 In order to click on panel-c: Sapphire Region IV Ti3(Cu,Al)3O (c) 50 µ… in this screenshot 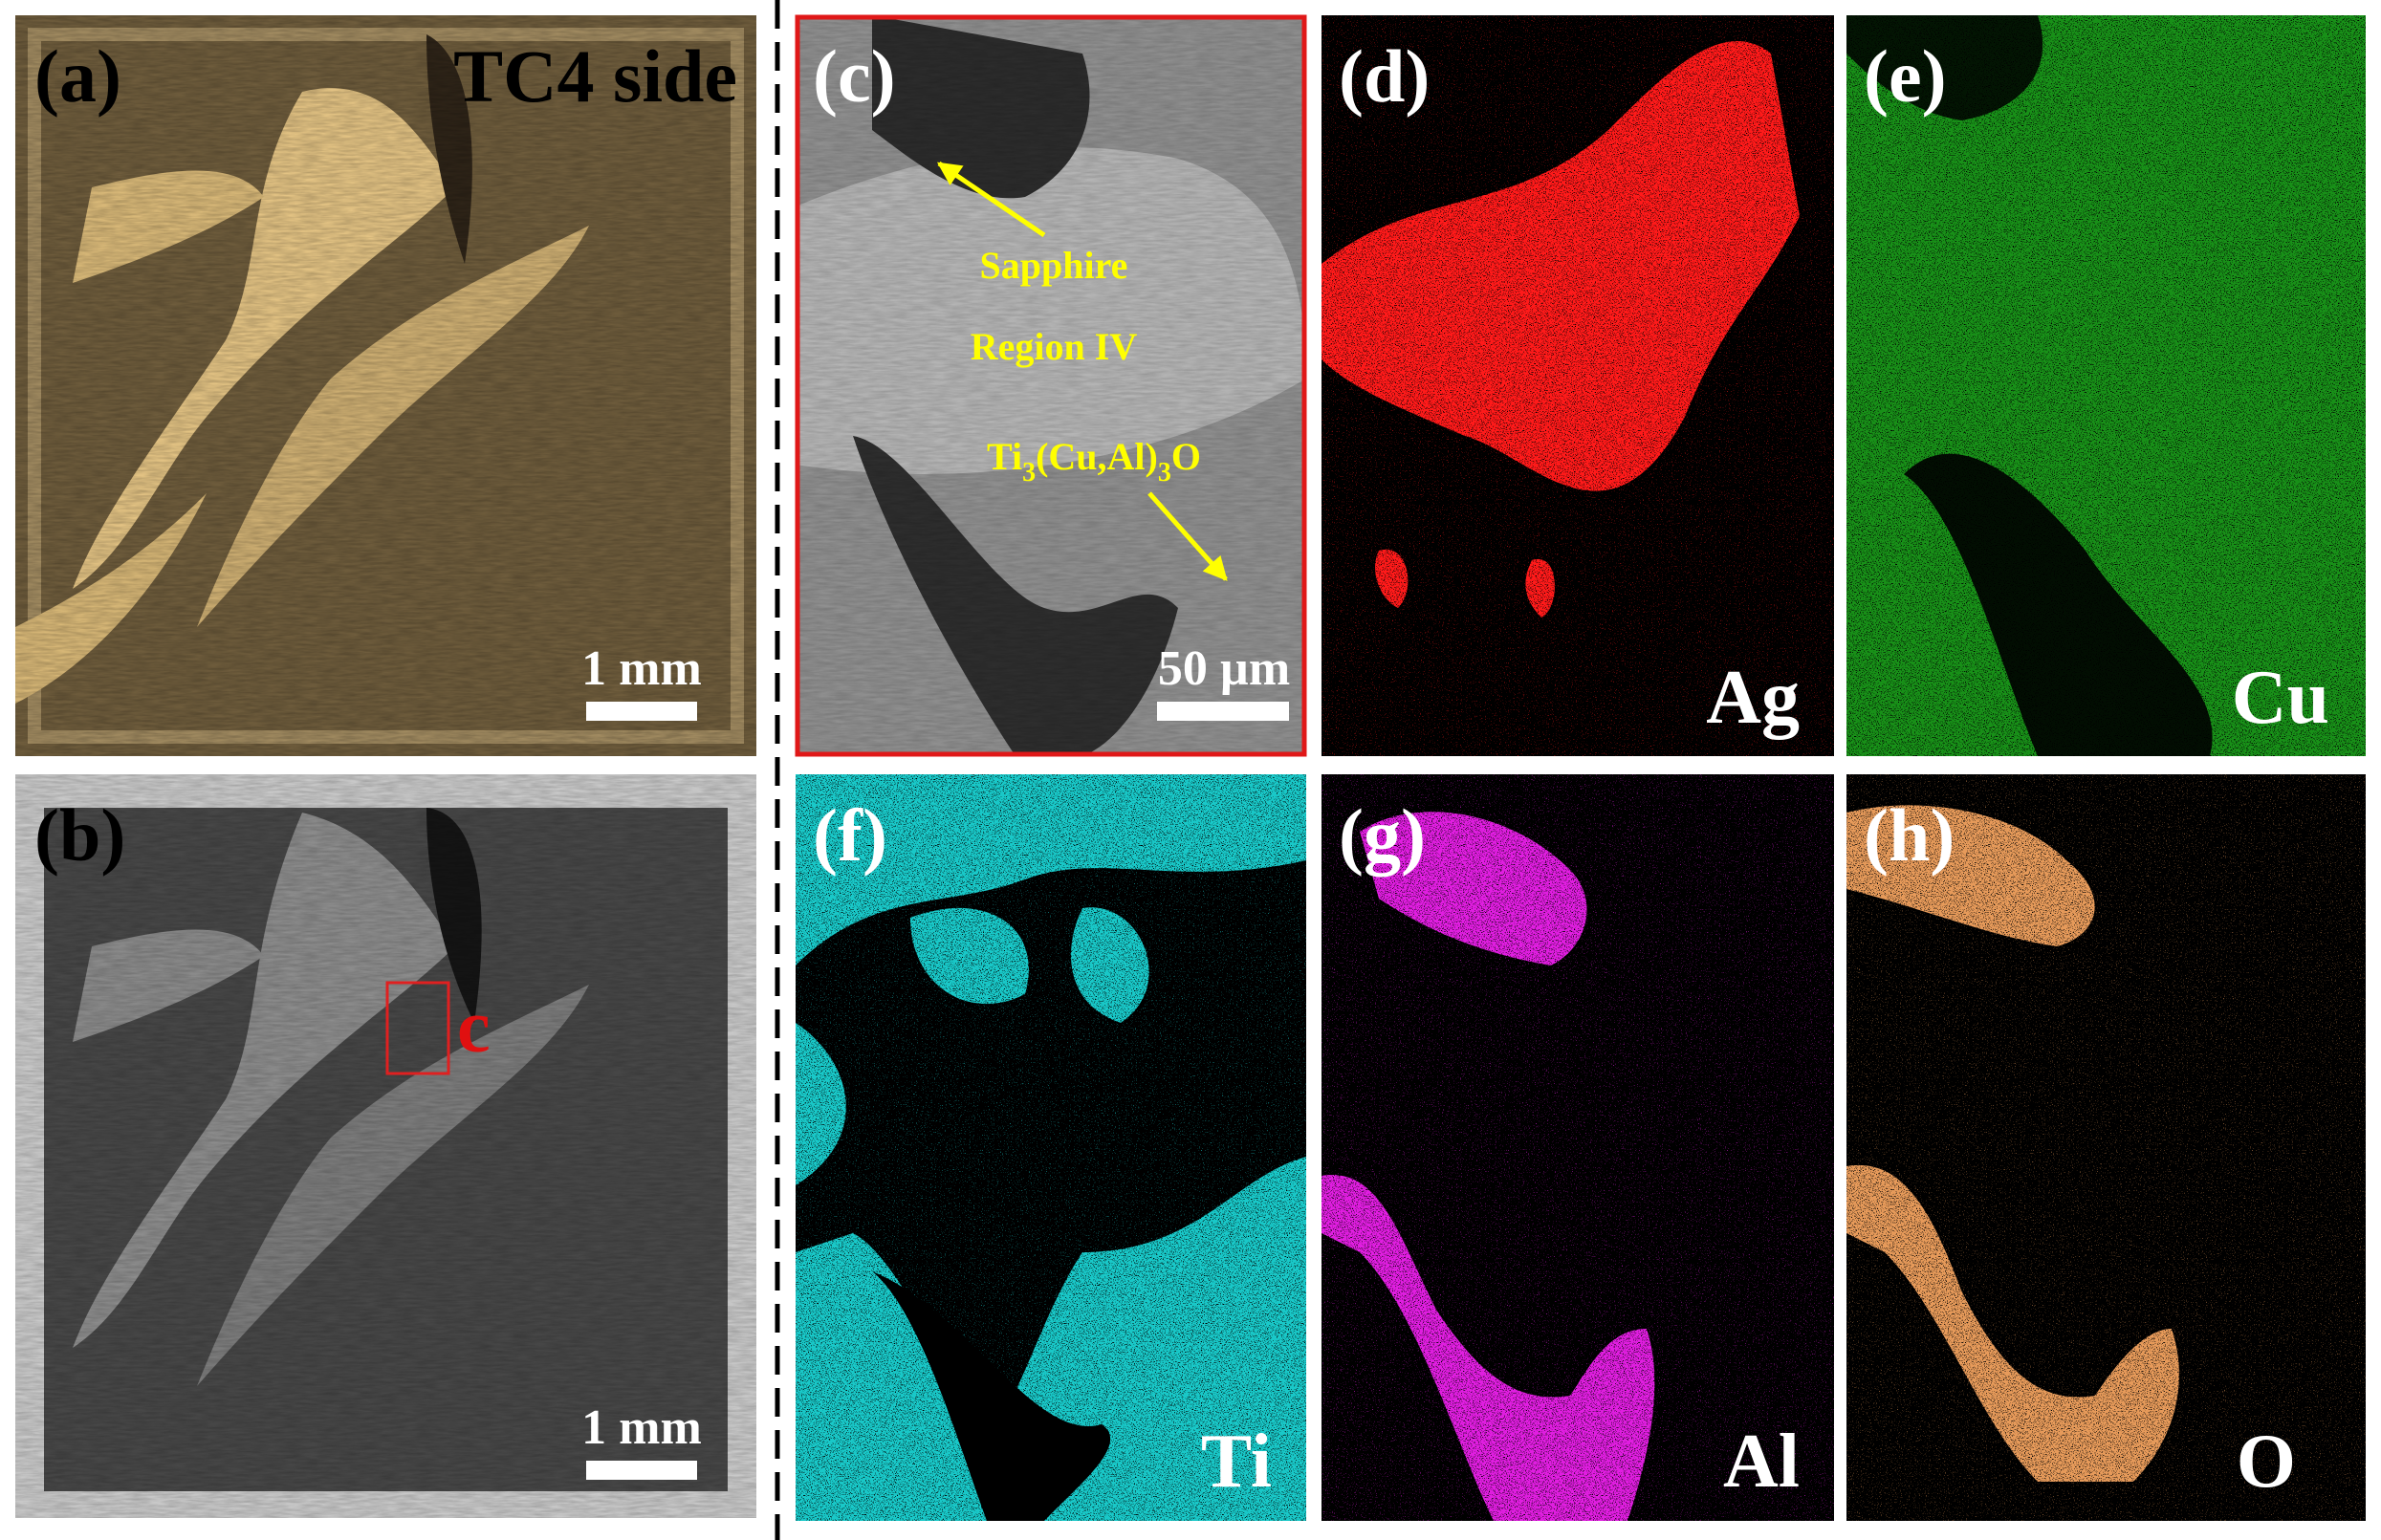, I will do `click(1051, 386)`.